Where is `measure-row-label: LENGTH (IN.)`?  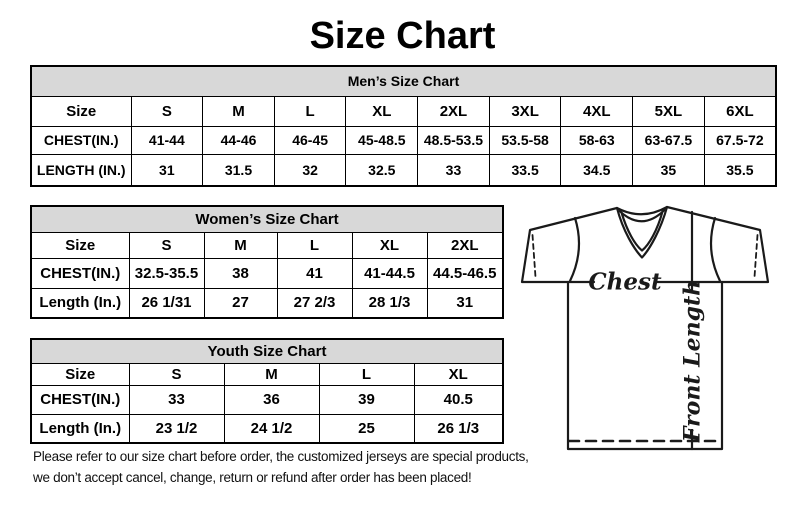 measure-row-label: LENGTH (IN.) is located at coordinates (81, 170).